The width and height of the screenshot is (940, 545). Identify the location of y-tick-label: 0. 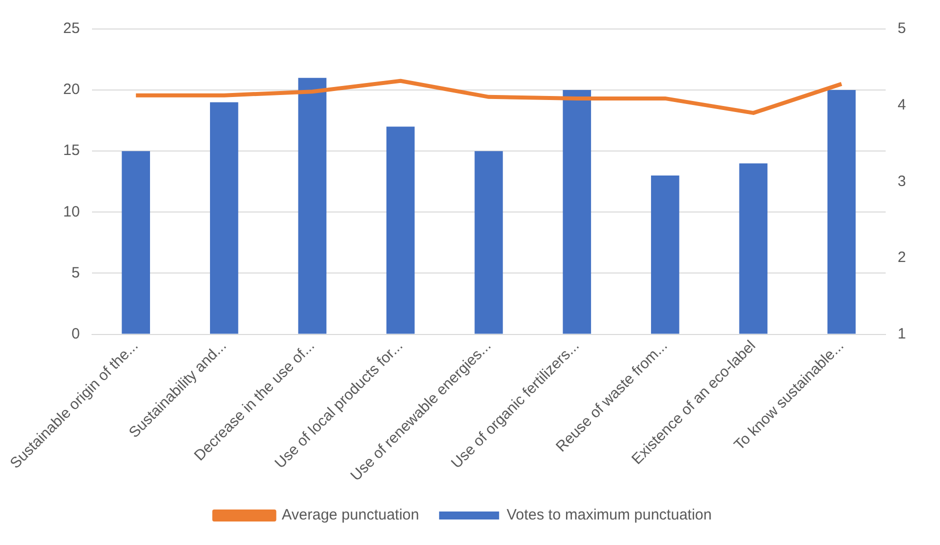
(75, 333).